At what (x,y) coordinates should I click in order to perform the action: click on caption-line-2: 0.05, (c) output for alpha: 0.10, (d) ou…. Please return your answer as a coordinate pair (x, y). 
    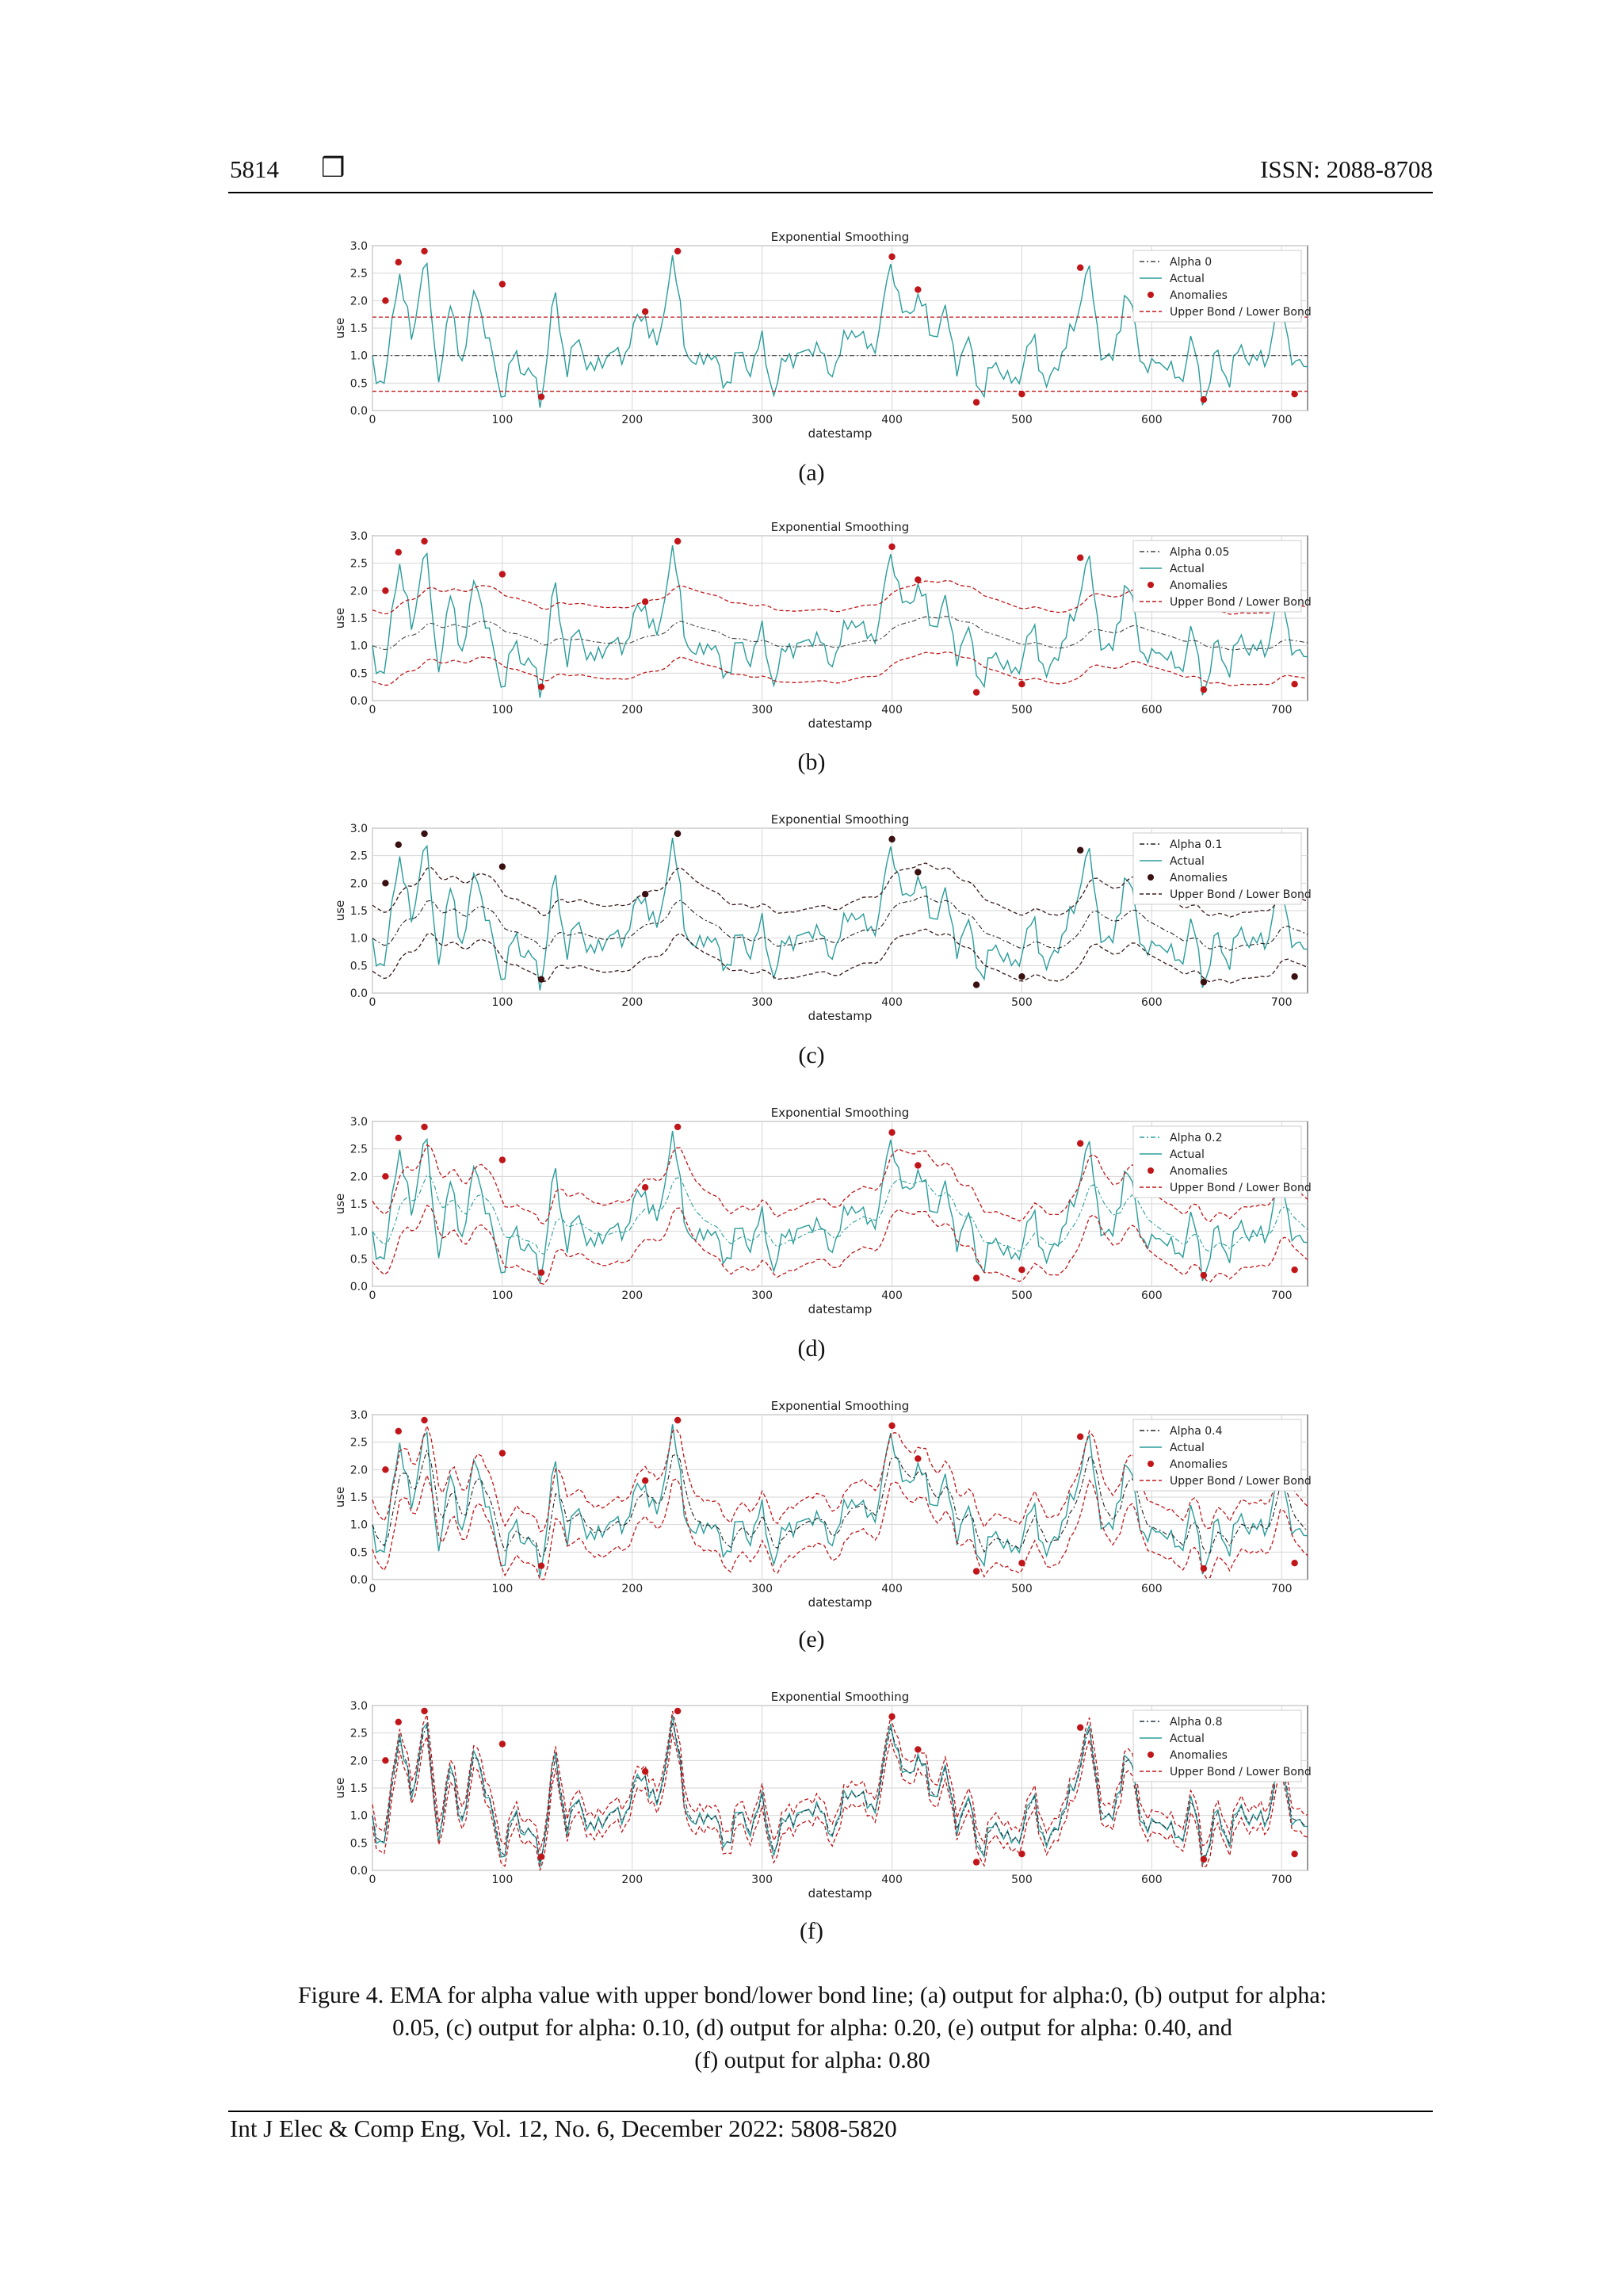
    Looking at the image, I should click on (812, 2028).